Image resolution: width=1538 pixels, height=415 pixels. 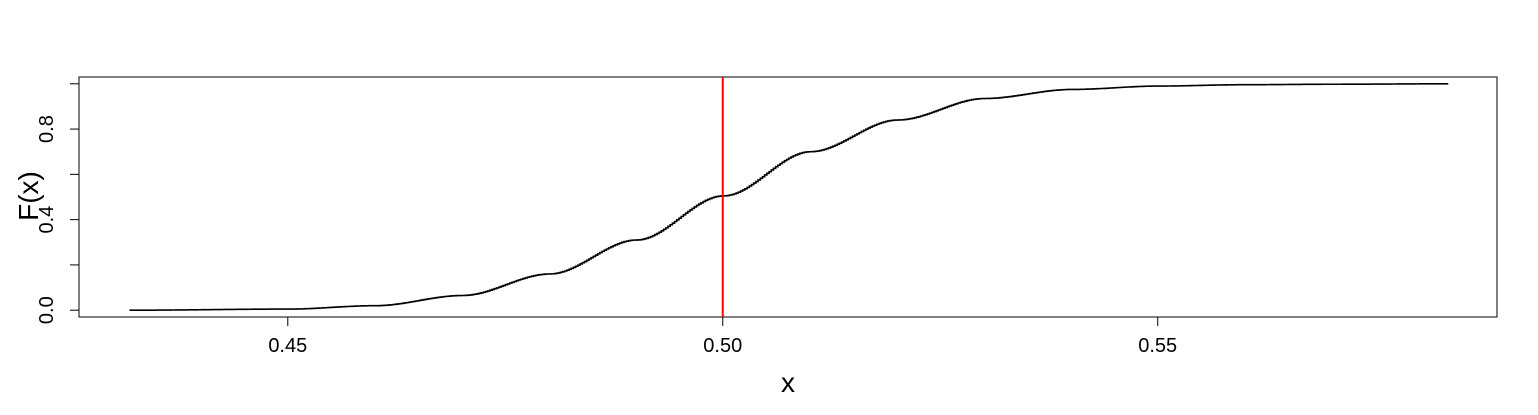 I want to click on x-axis-title: x, so click(x=788, y=382).